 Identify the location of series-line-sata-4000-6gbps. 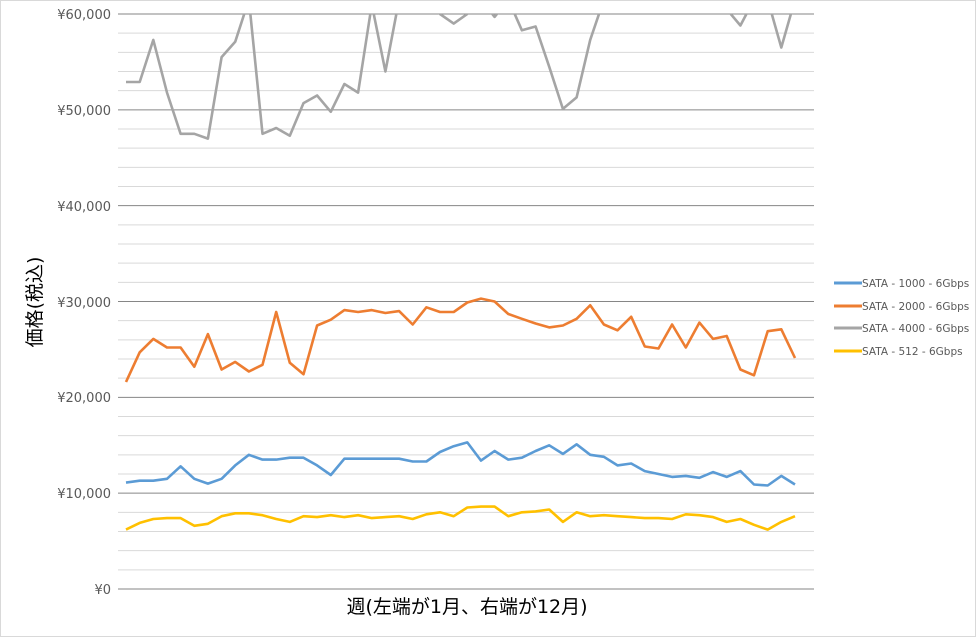
(459, 77).